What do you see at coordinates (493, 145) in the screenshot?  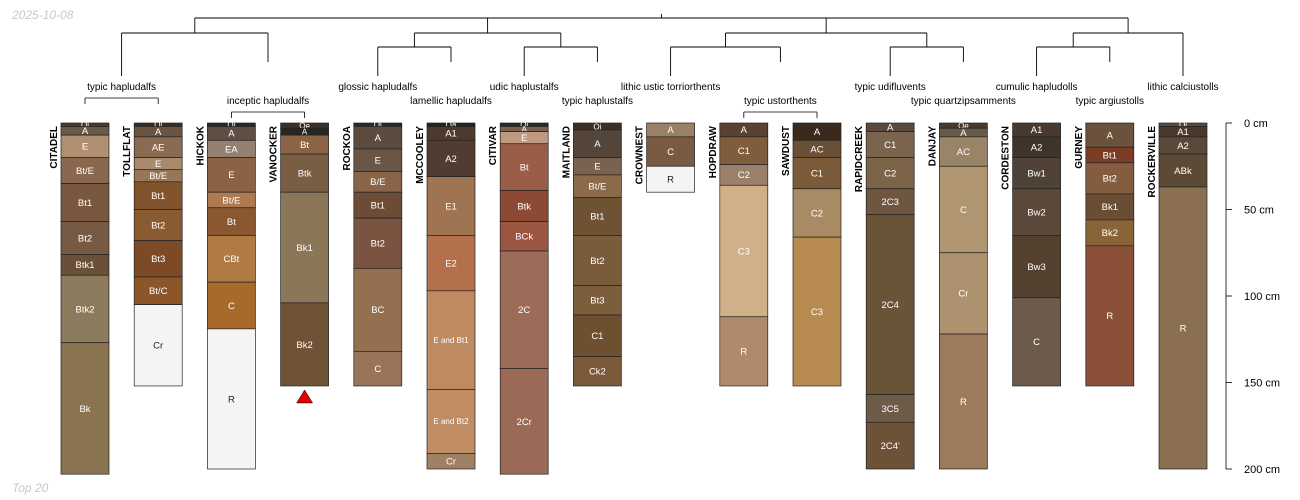 I see `profile-name: CITIVAR` at bounding box center [493, 145].